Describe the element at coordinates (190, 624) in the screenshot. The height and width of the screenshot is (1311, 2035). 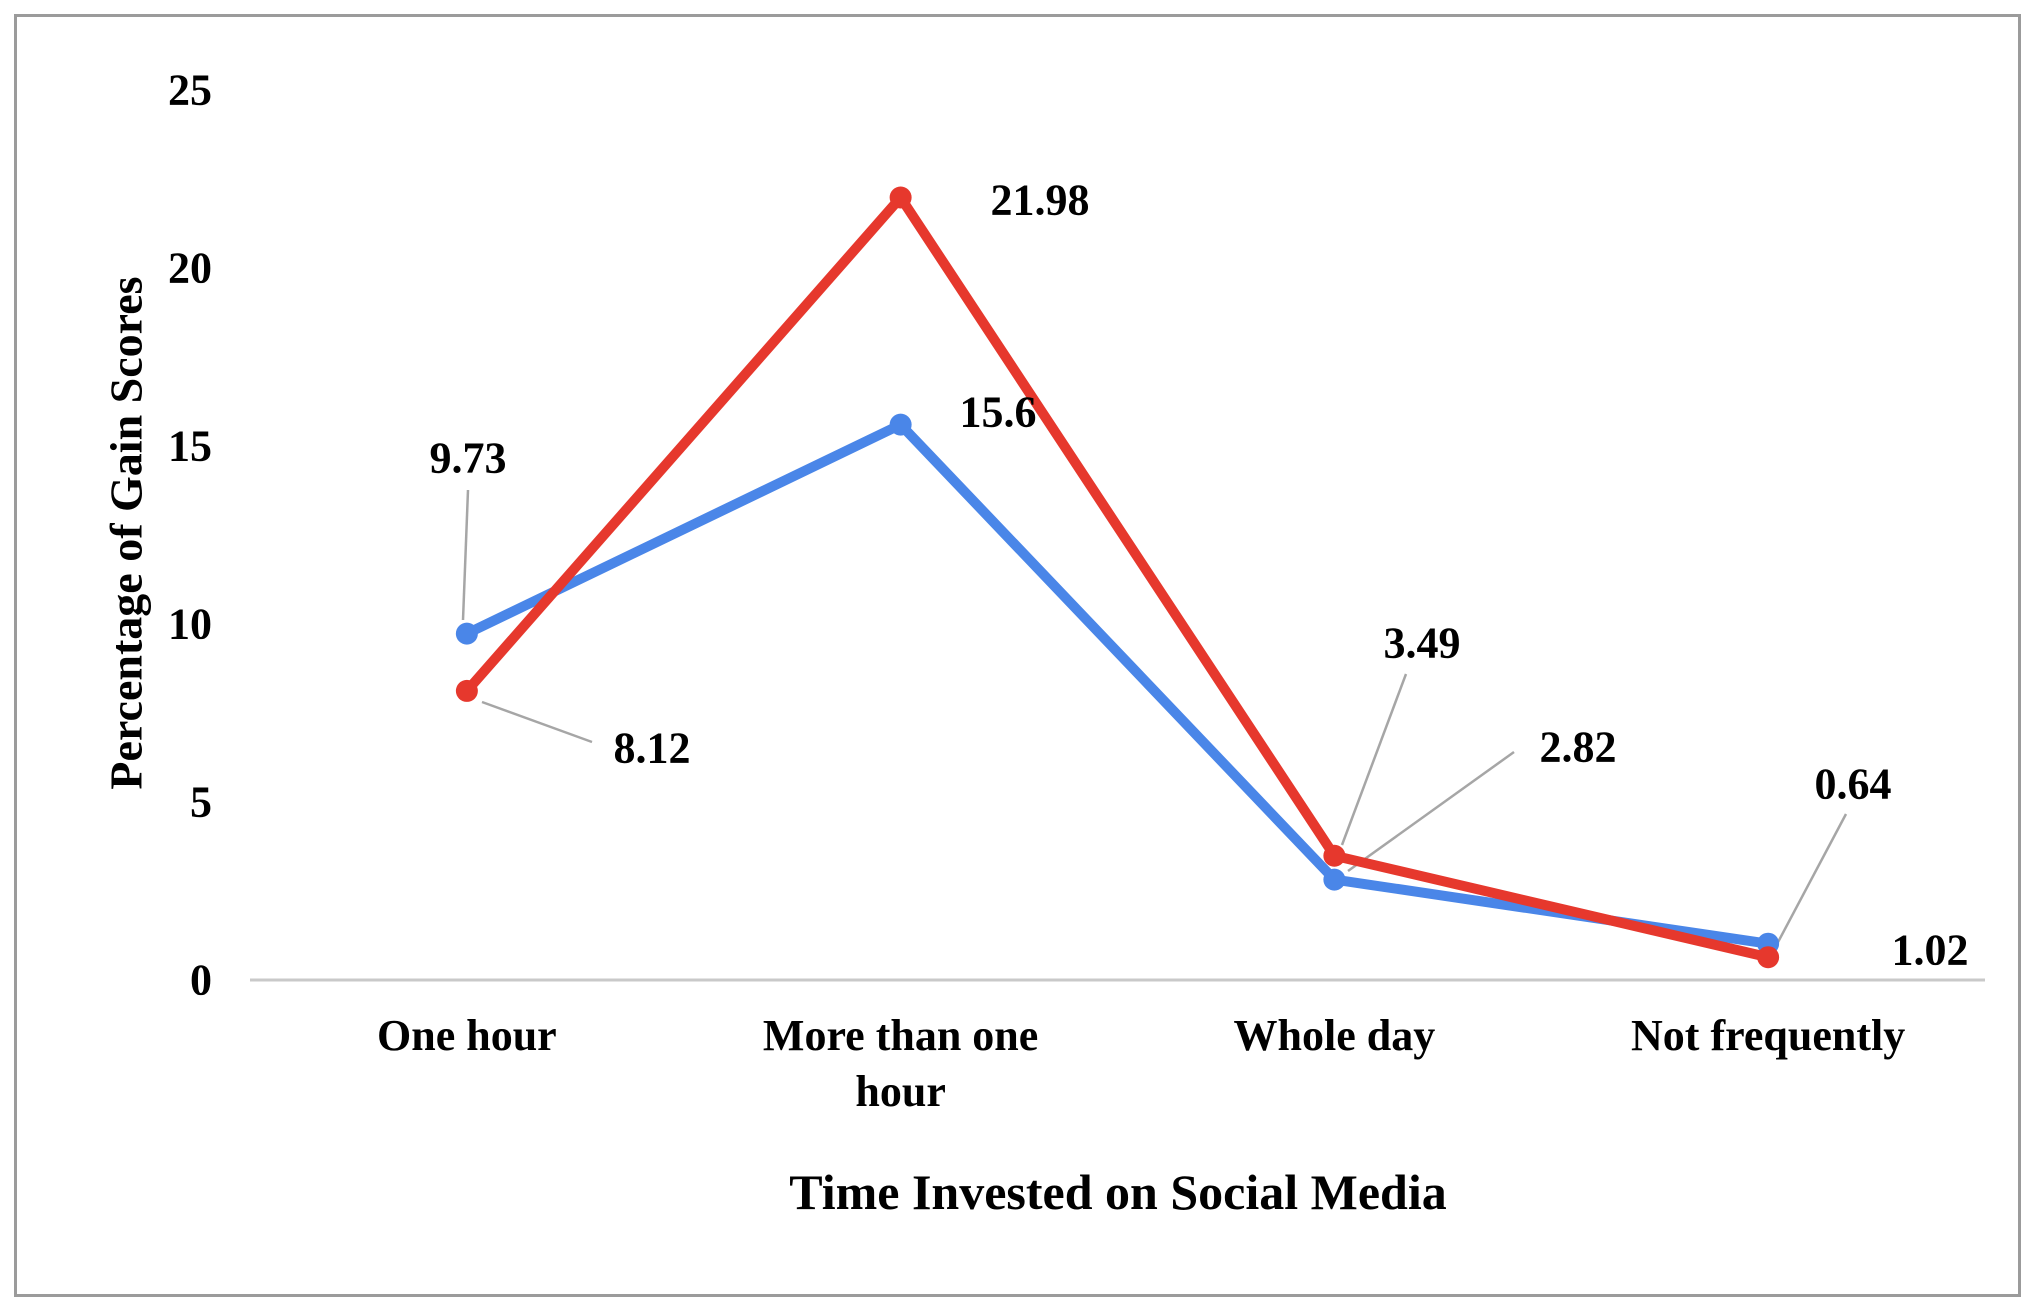
I see `y-axis-tick-label: 10` at that location.